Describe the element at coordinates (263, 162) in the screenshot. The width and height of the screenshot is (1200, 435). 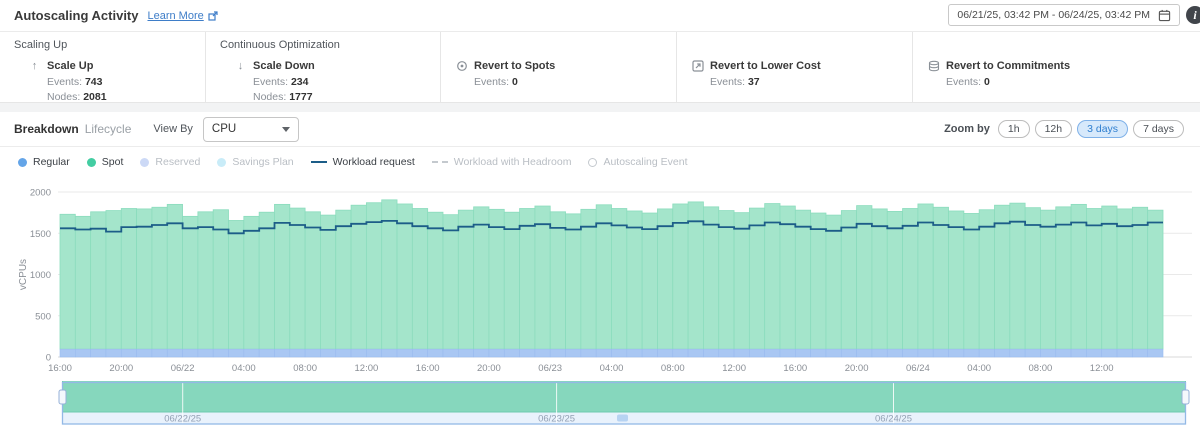
I see `legend-label: Savings Plan` at that location.